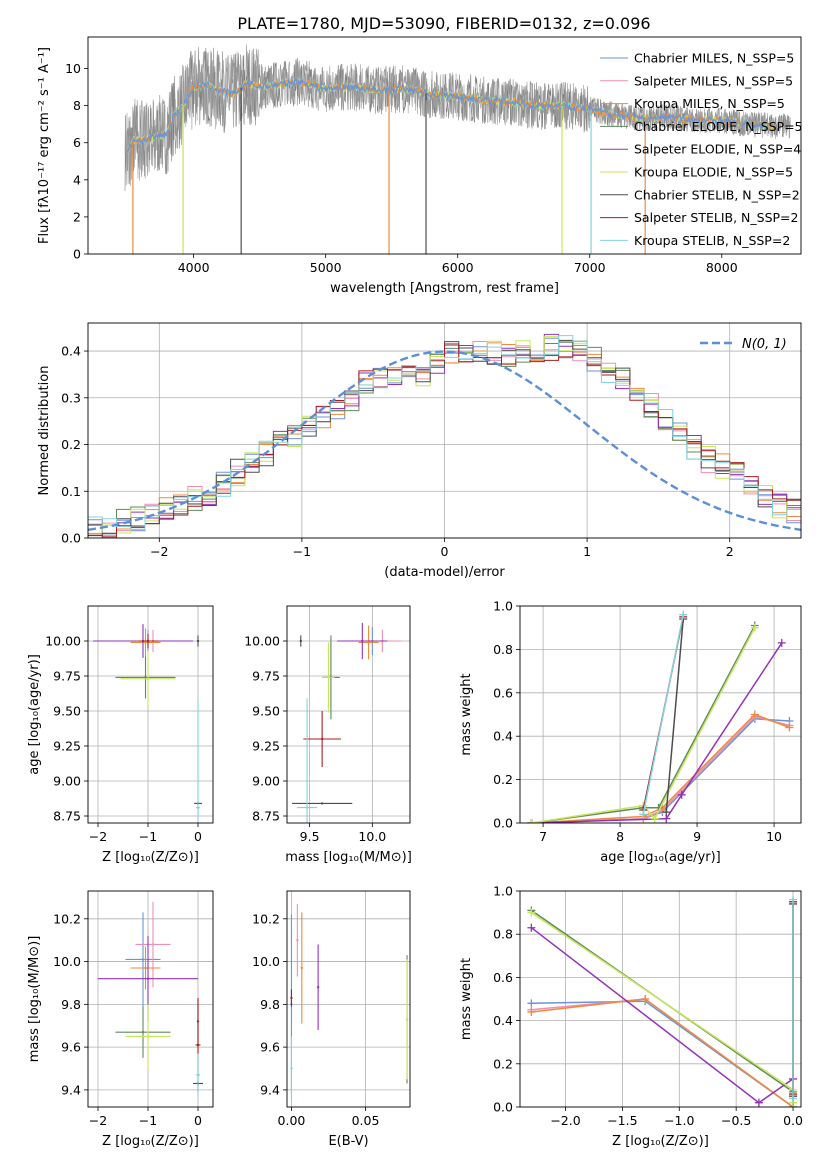 The image size is (819, 1170). I want to click on legend-label-6: Chabrier STELIB, N_SSP=2, so click(717, 194).